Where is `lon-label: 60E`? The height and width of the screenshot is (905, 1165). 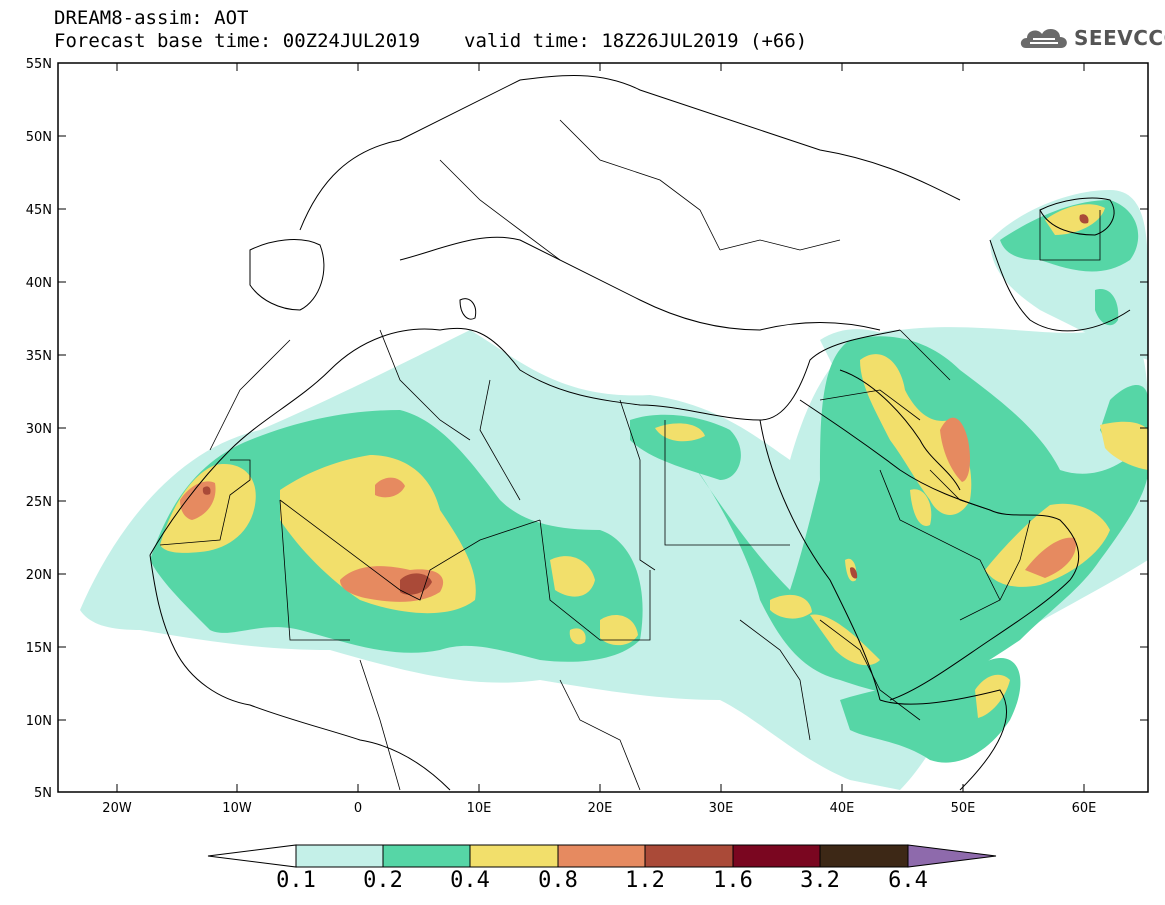 lon-label: 60E is located at coordinates (1084, 808).